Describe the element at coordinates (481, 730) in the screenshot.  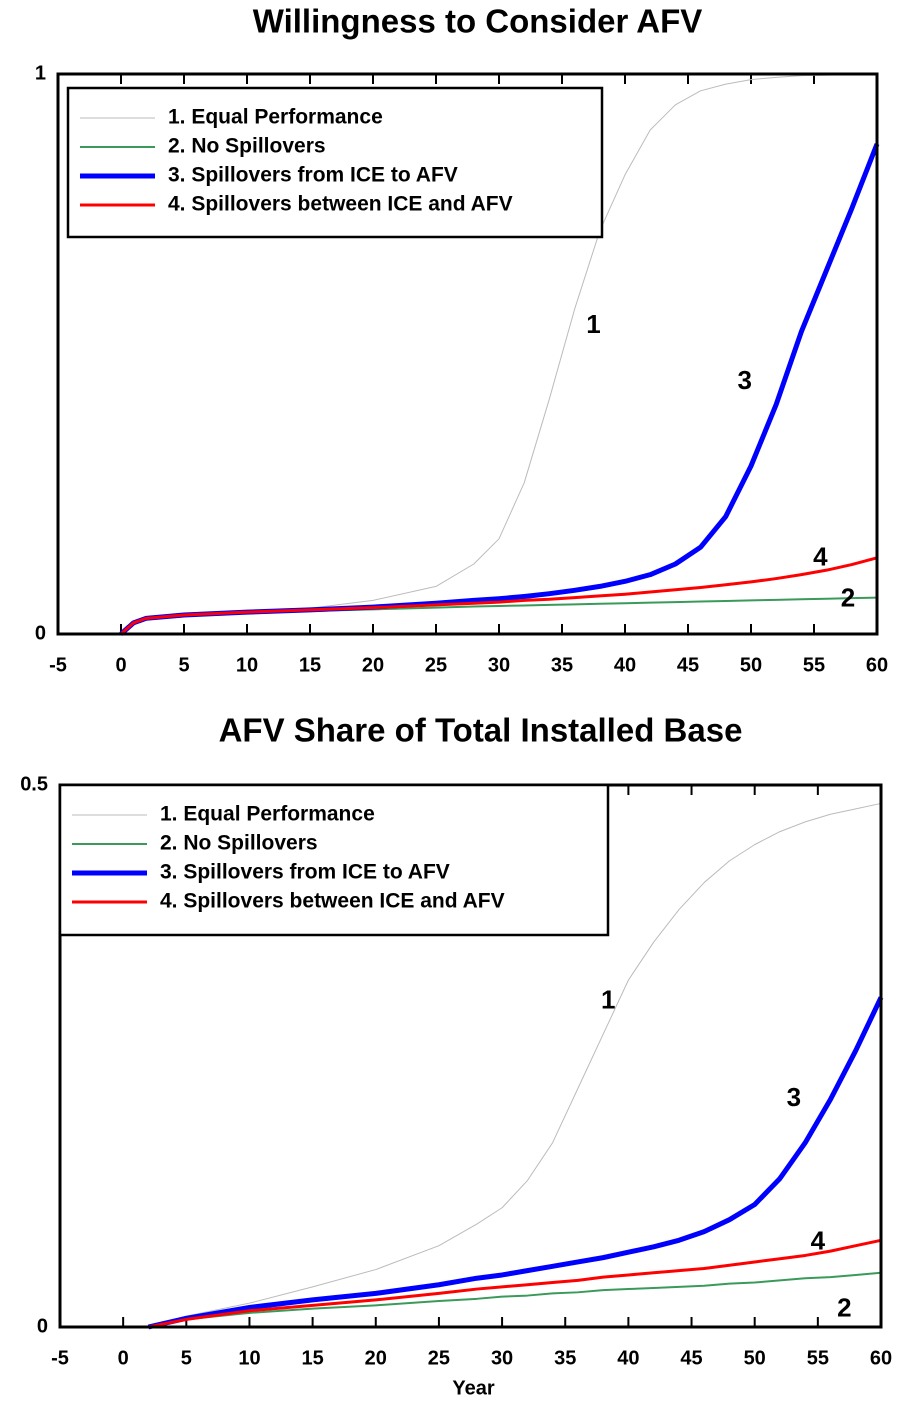
I see `chart-title: AFV Share of Total Installed Base` at that location.